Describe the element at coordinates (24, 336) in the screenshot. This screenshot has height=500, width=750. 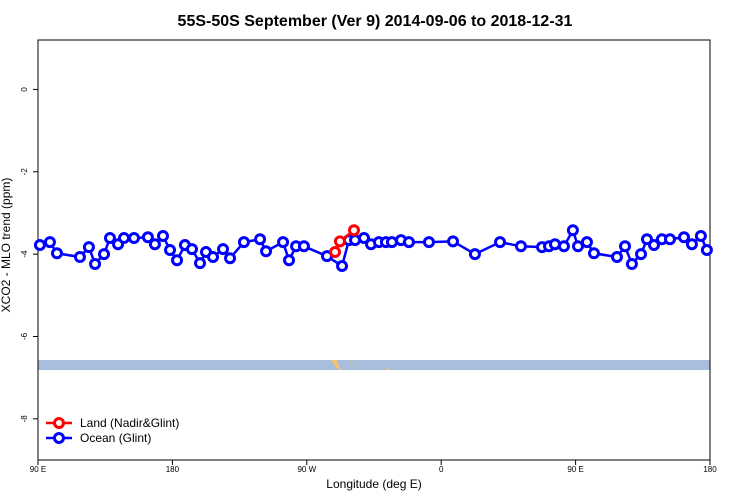
I see `y-tick-label: -6` at that location.